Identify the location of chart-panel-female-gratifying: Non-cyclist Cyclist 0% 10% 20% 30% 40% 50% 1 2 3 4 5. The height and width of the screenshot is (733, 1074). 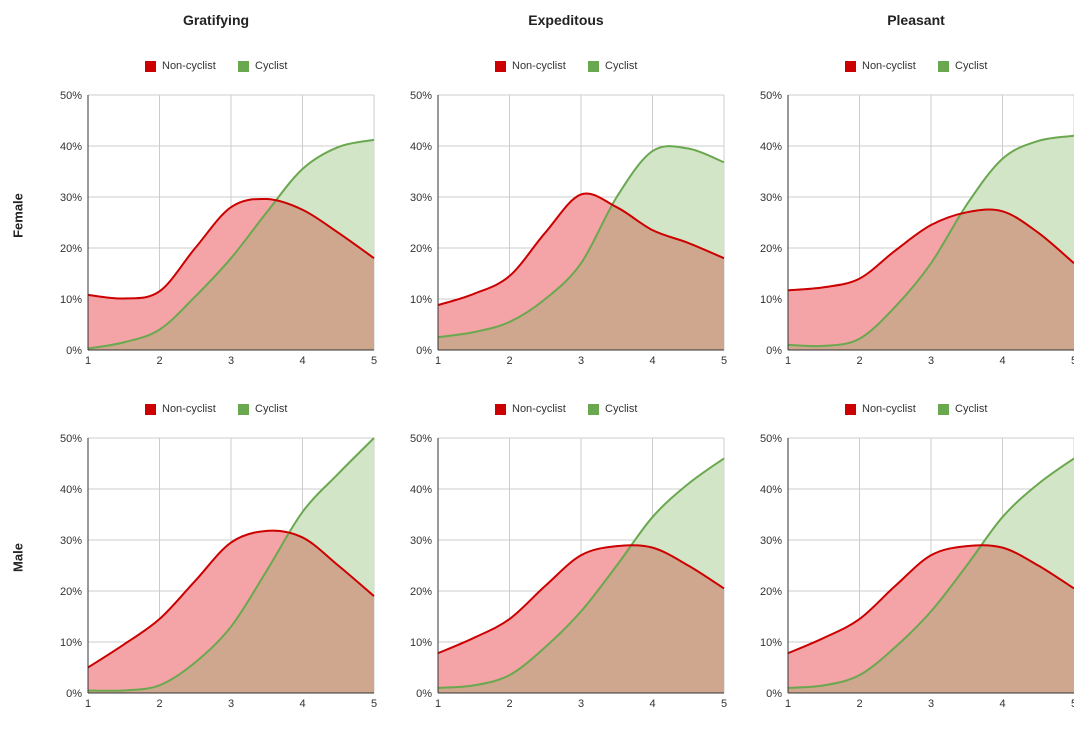
(218, 225).